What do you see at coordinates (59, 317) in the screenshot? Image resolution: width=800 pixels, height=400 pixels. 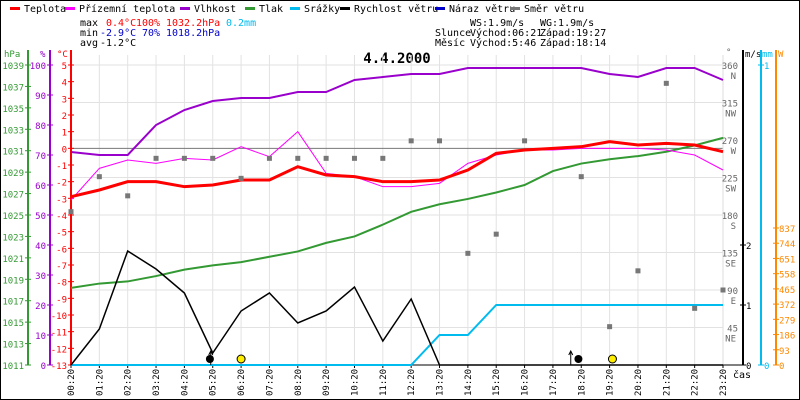 I see `temperature-tick-label: -10` at bounding box center [59, 317].